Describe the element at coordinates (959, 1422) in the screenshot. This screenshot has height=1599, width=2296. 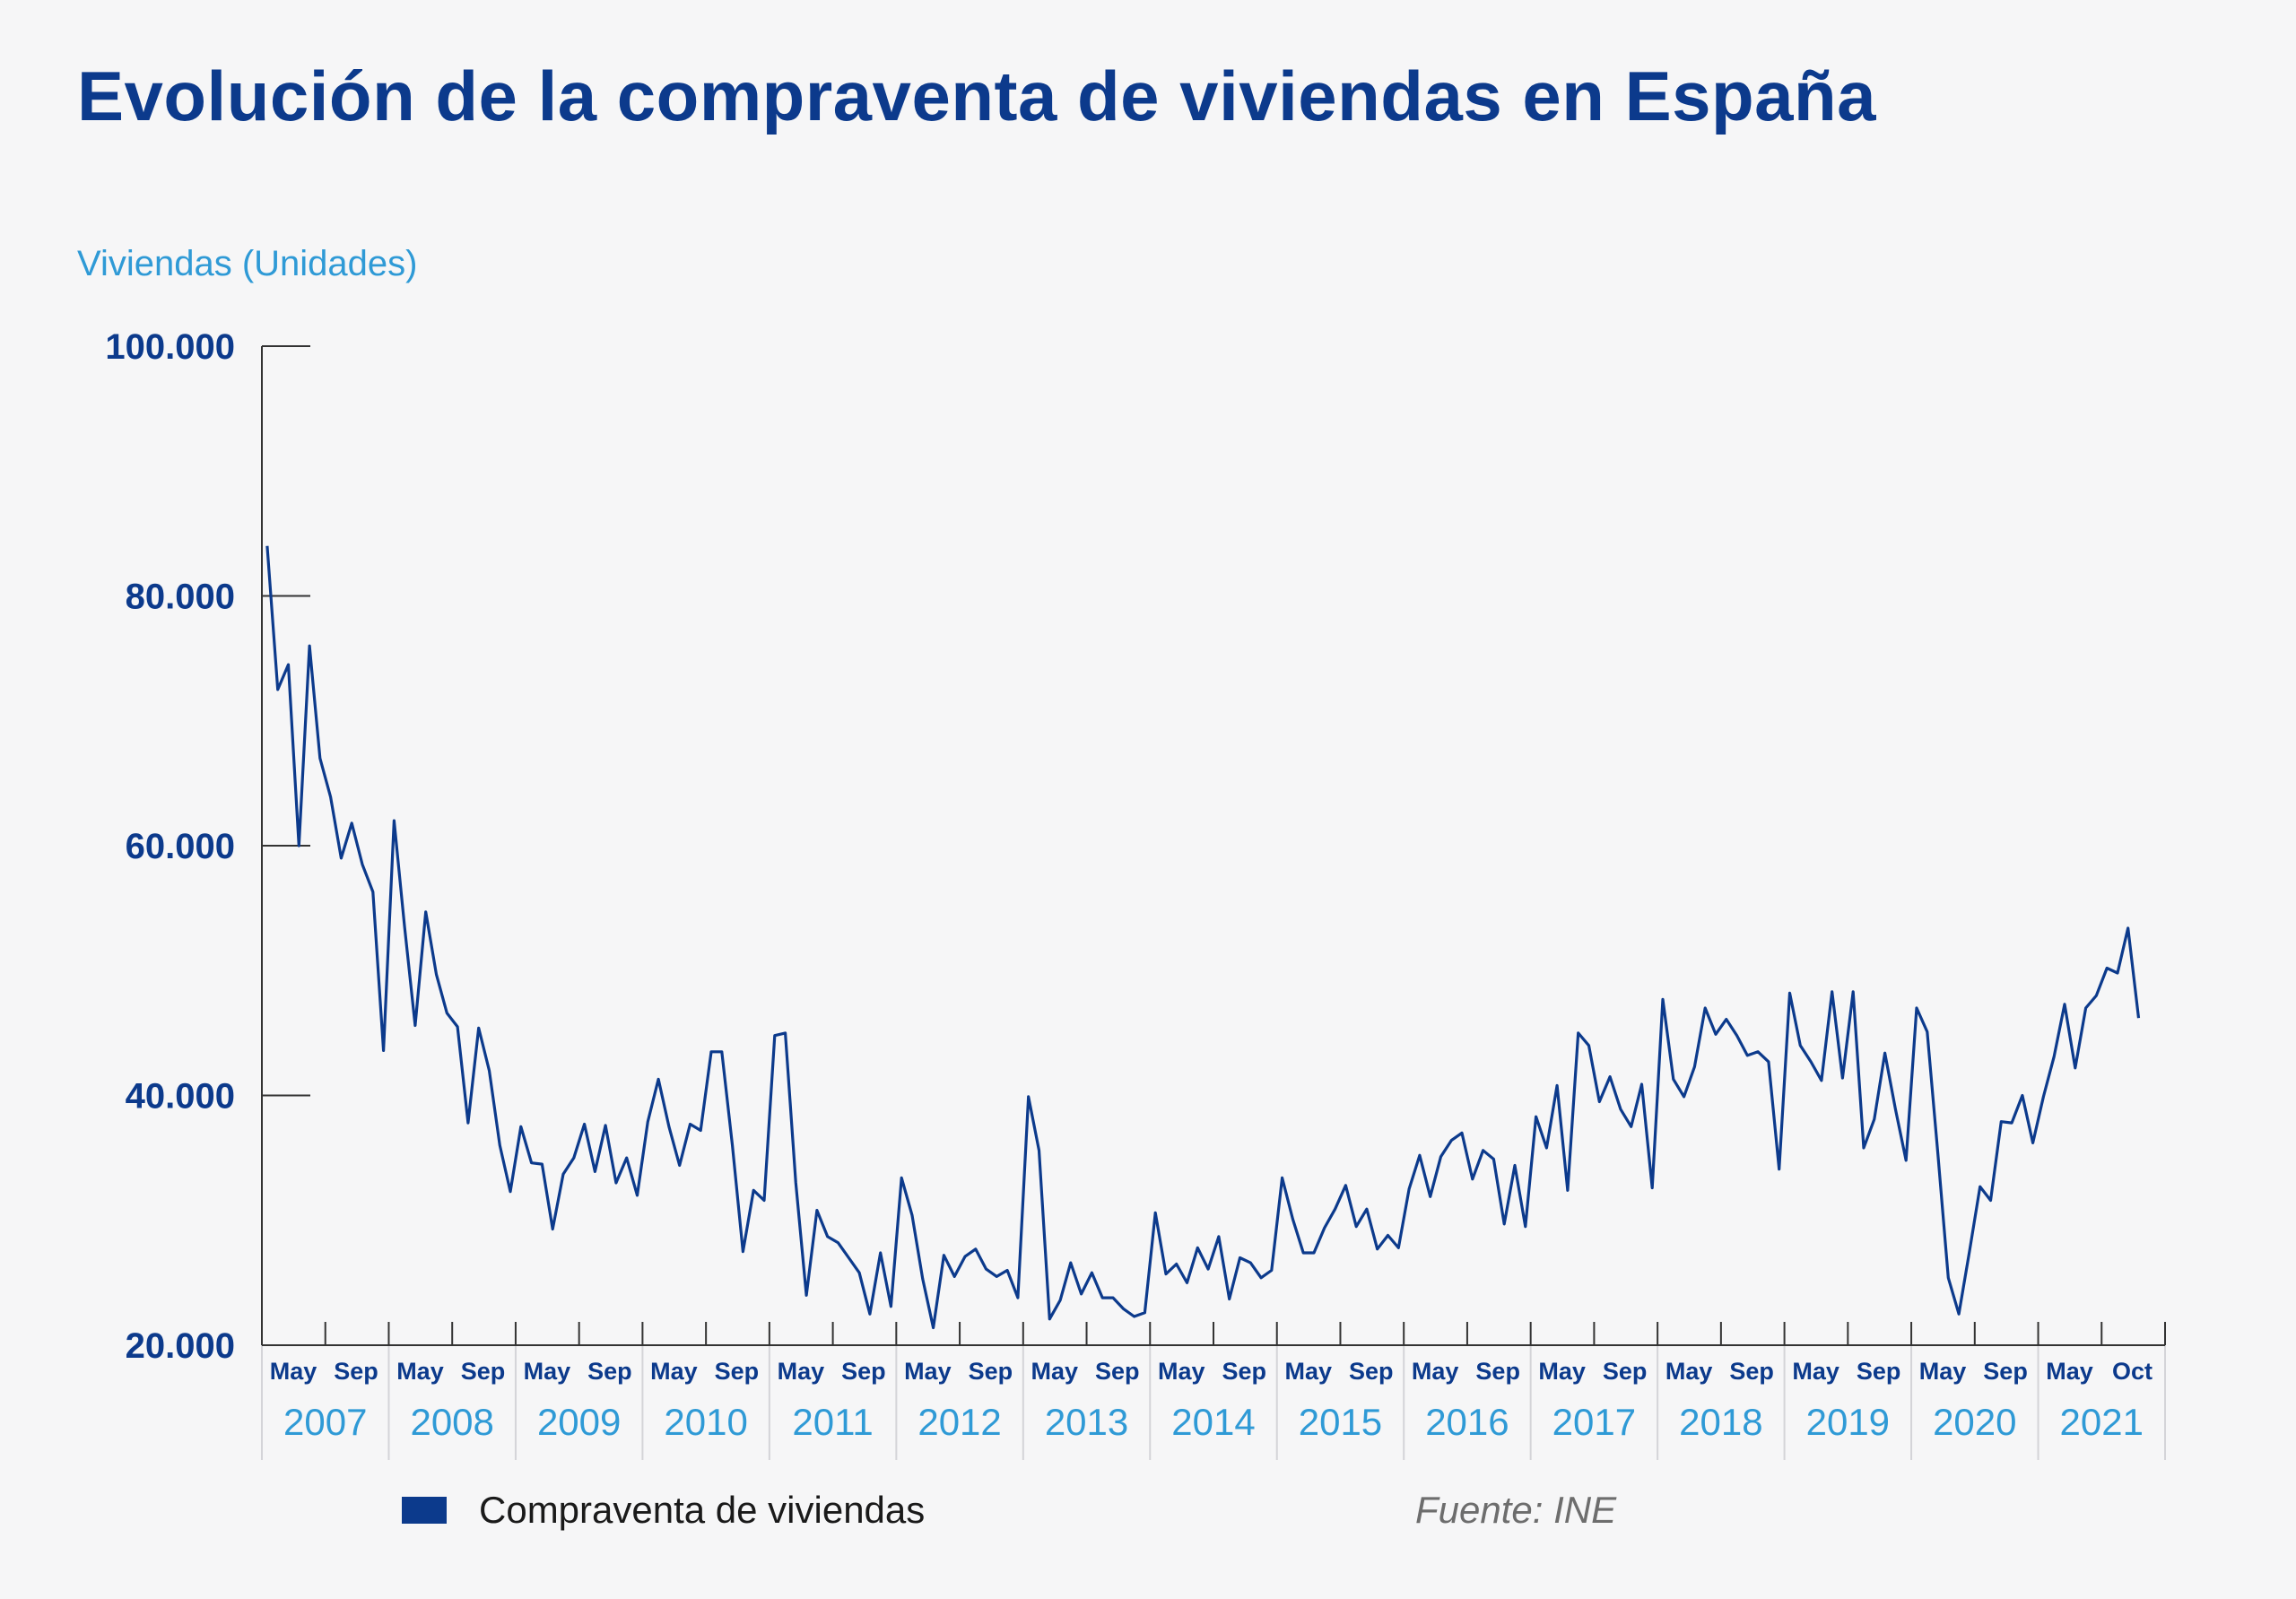
I see `year-label: 2012` at that location.